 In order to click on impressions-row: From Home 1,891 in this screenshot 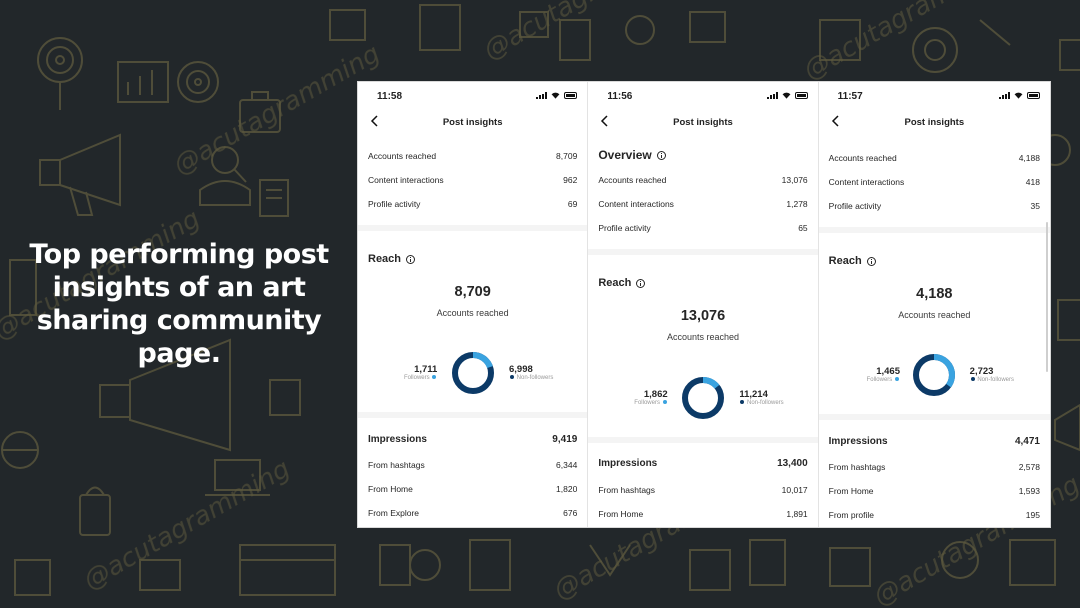, I will do `click(702, 516)`.